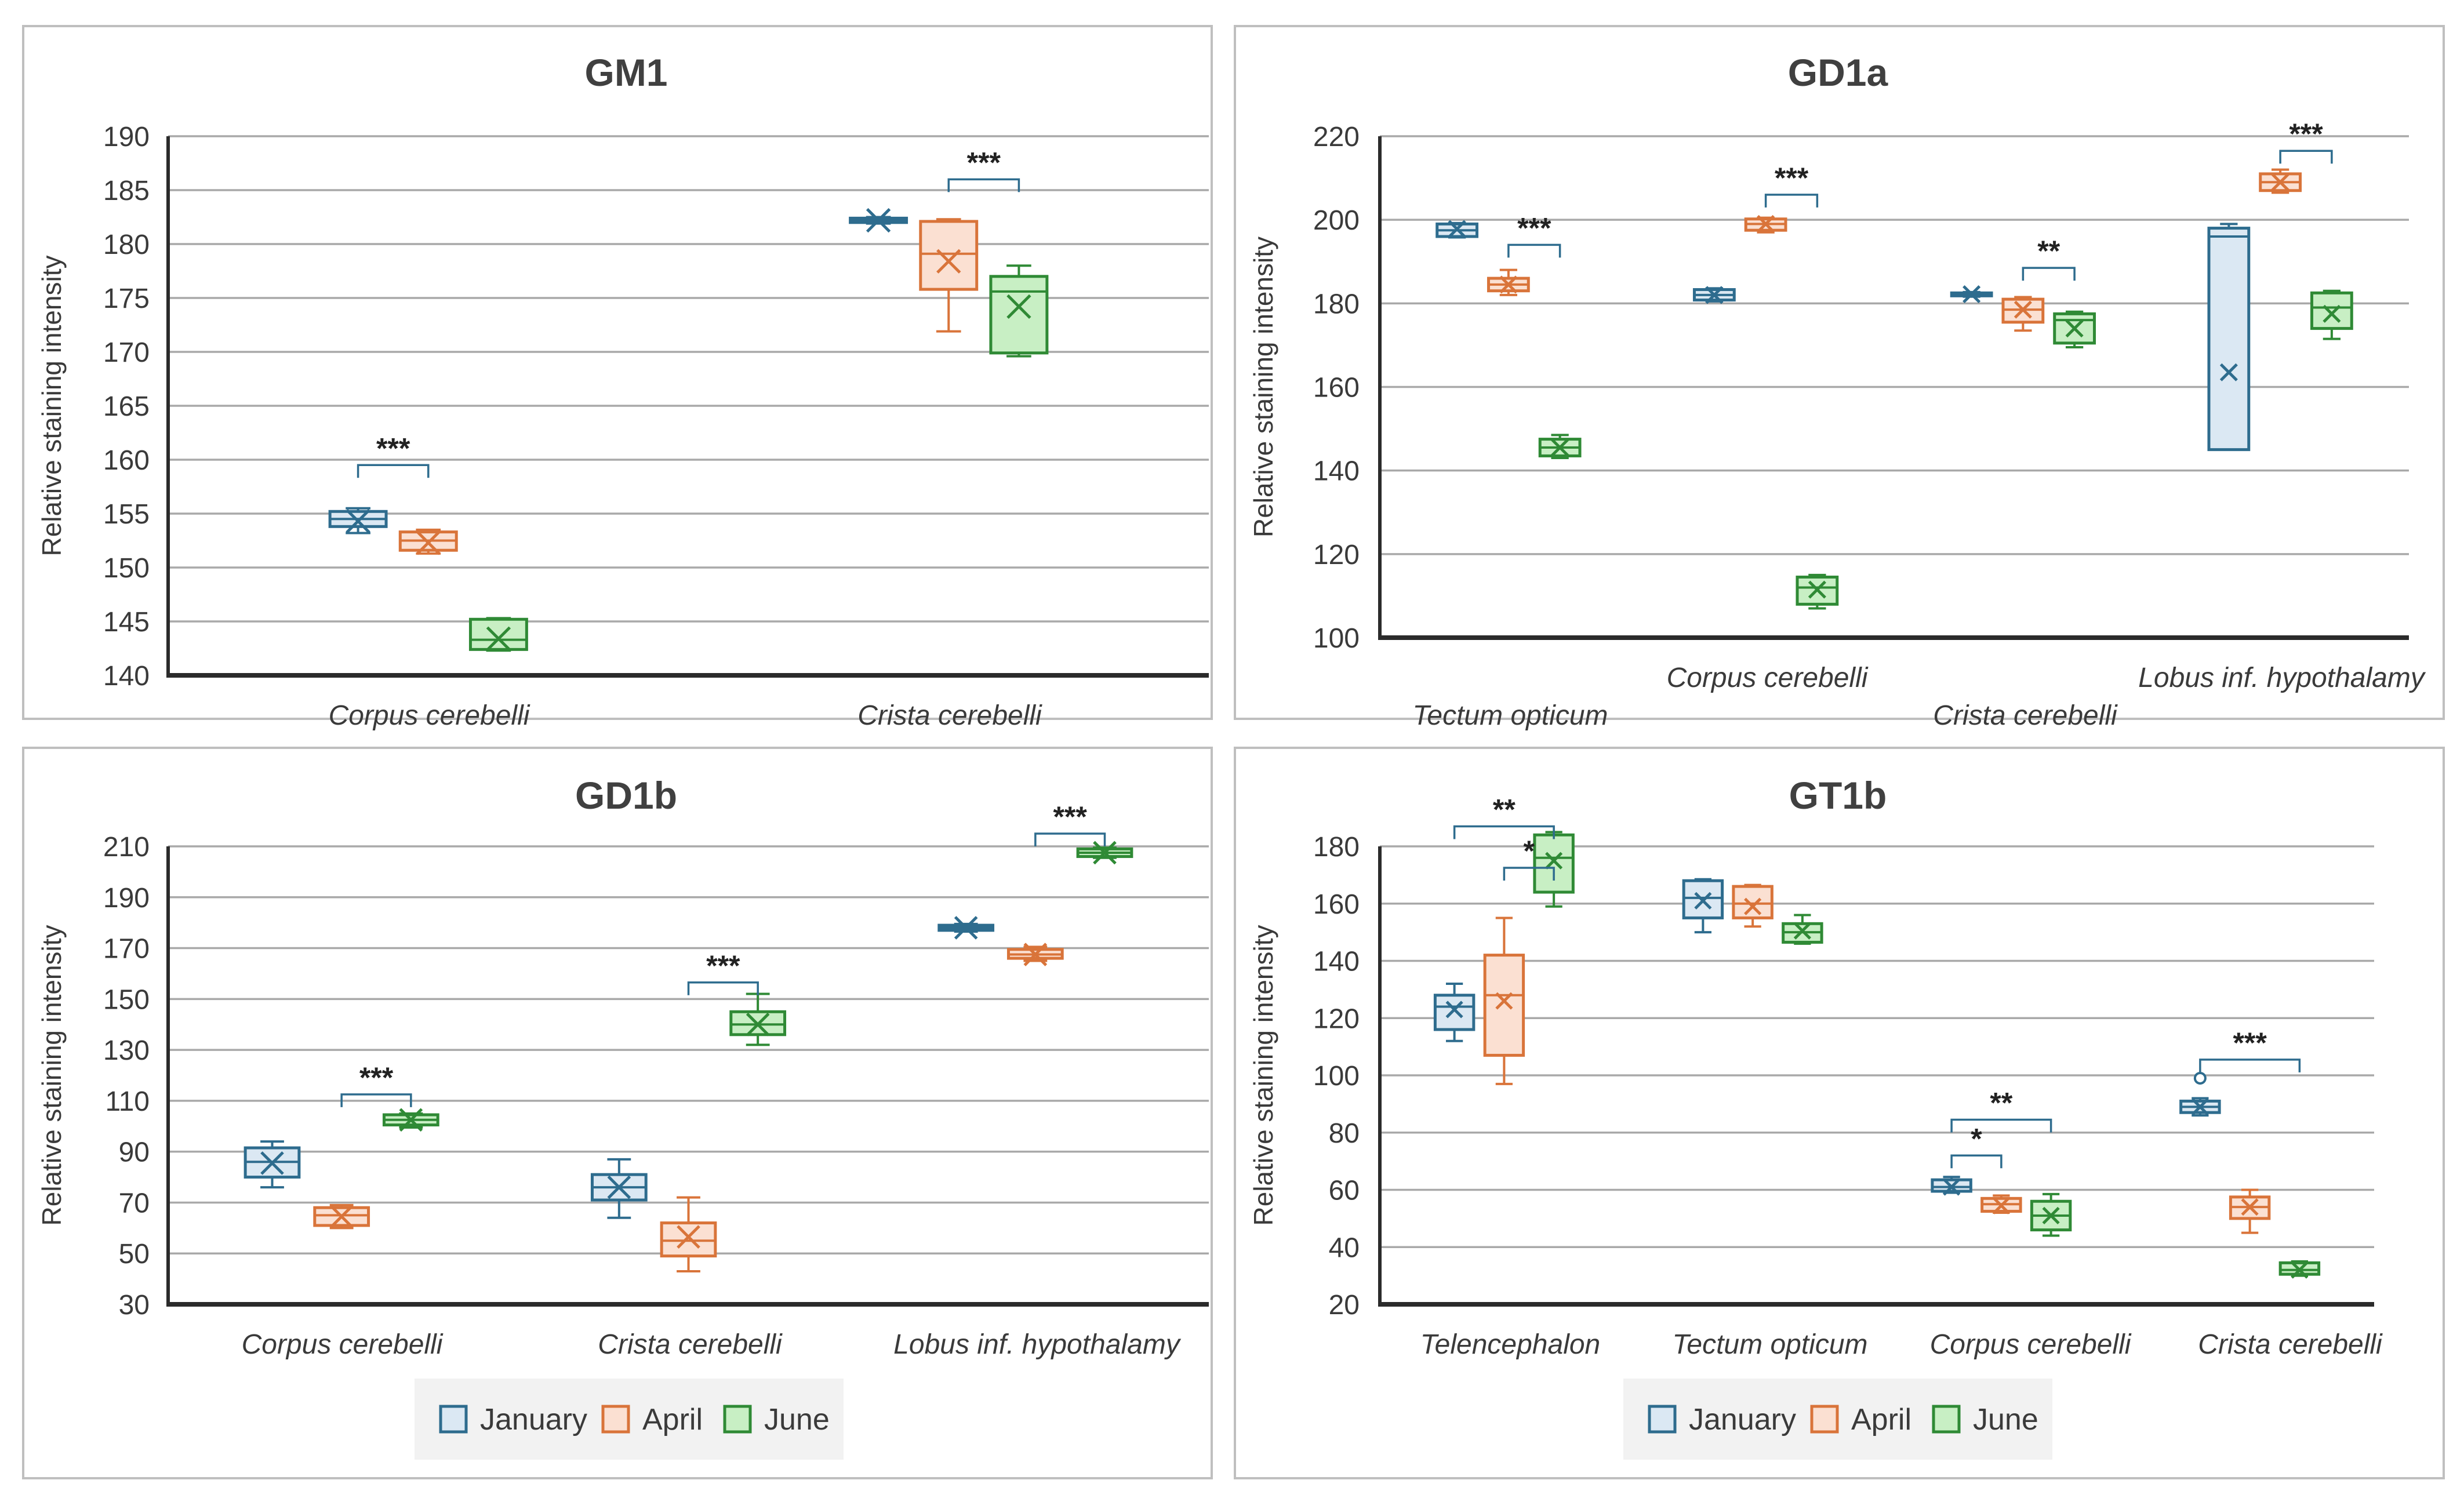 The image size is (2464, 1502). Describe the element at coordinates (738, 1419) in the screenshot. I see `legend-swatch-june` at that location.